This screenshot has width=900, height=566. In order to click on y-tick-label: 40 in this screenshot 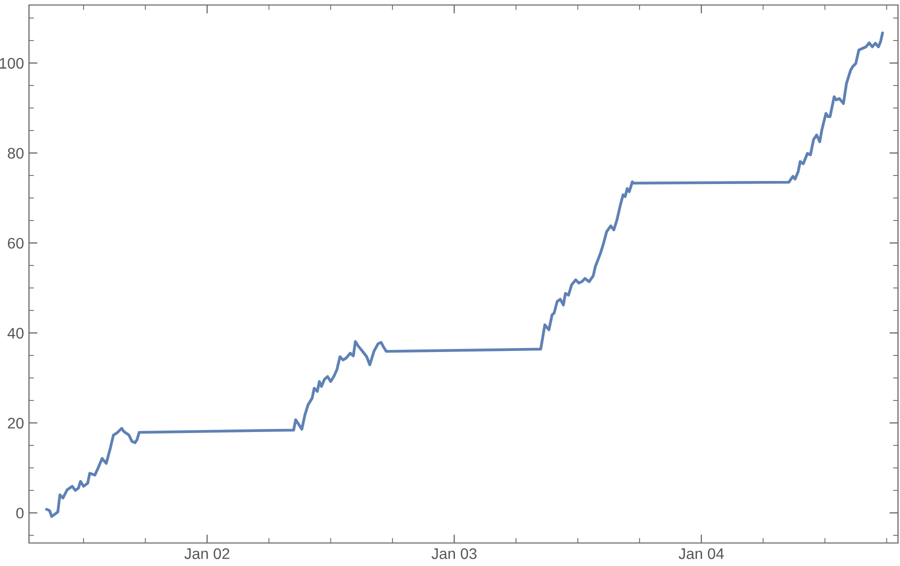, I will do `click(16, 333)`.